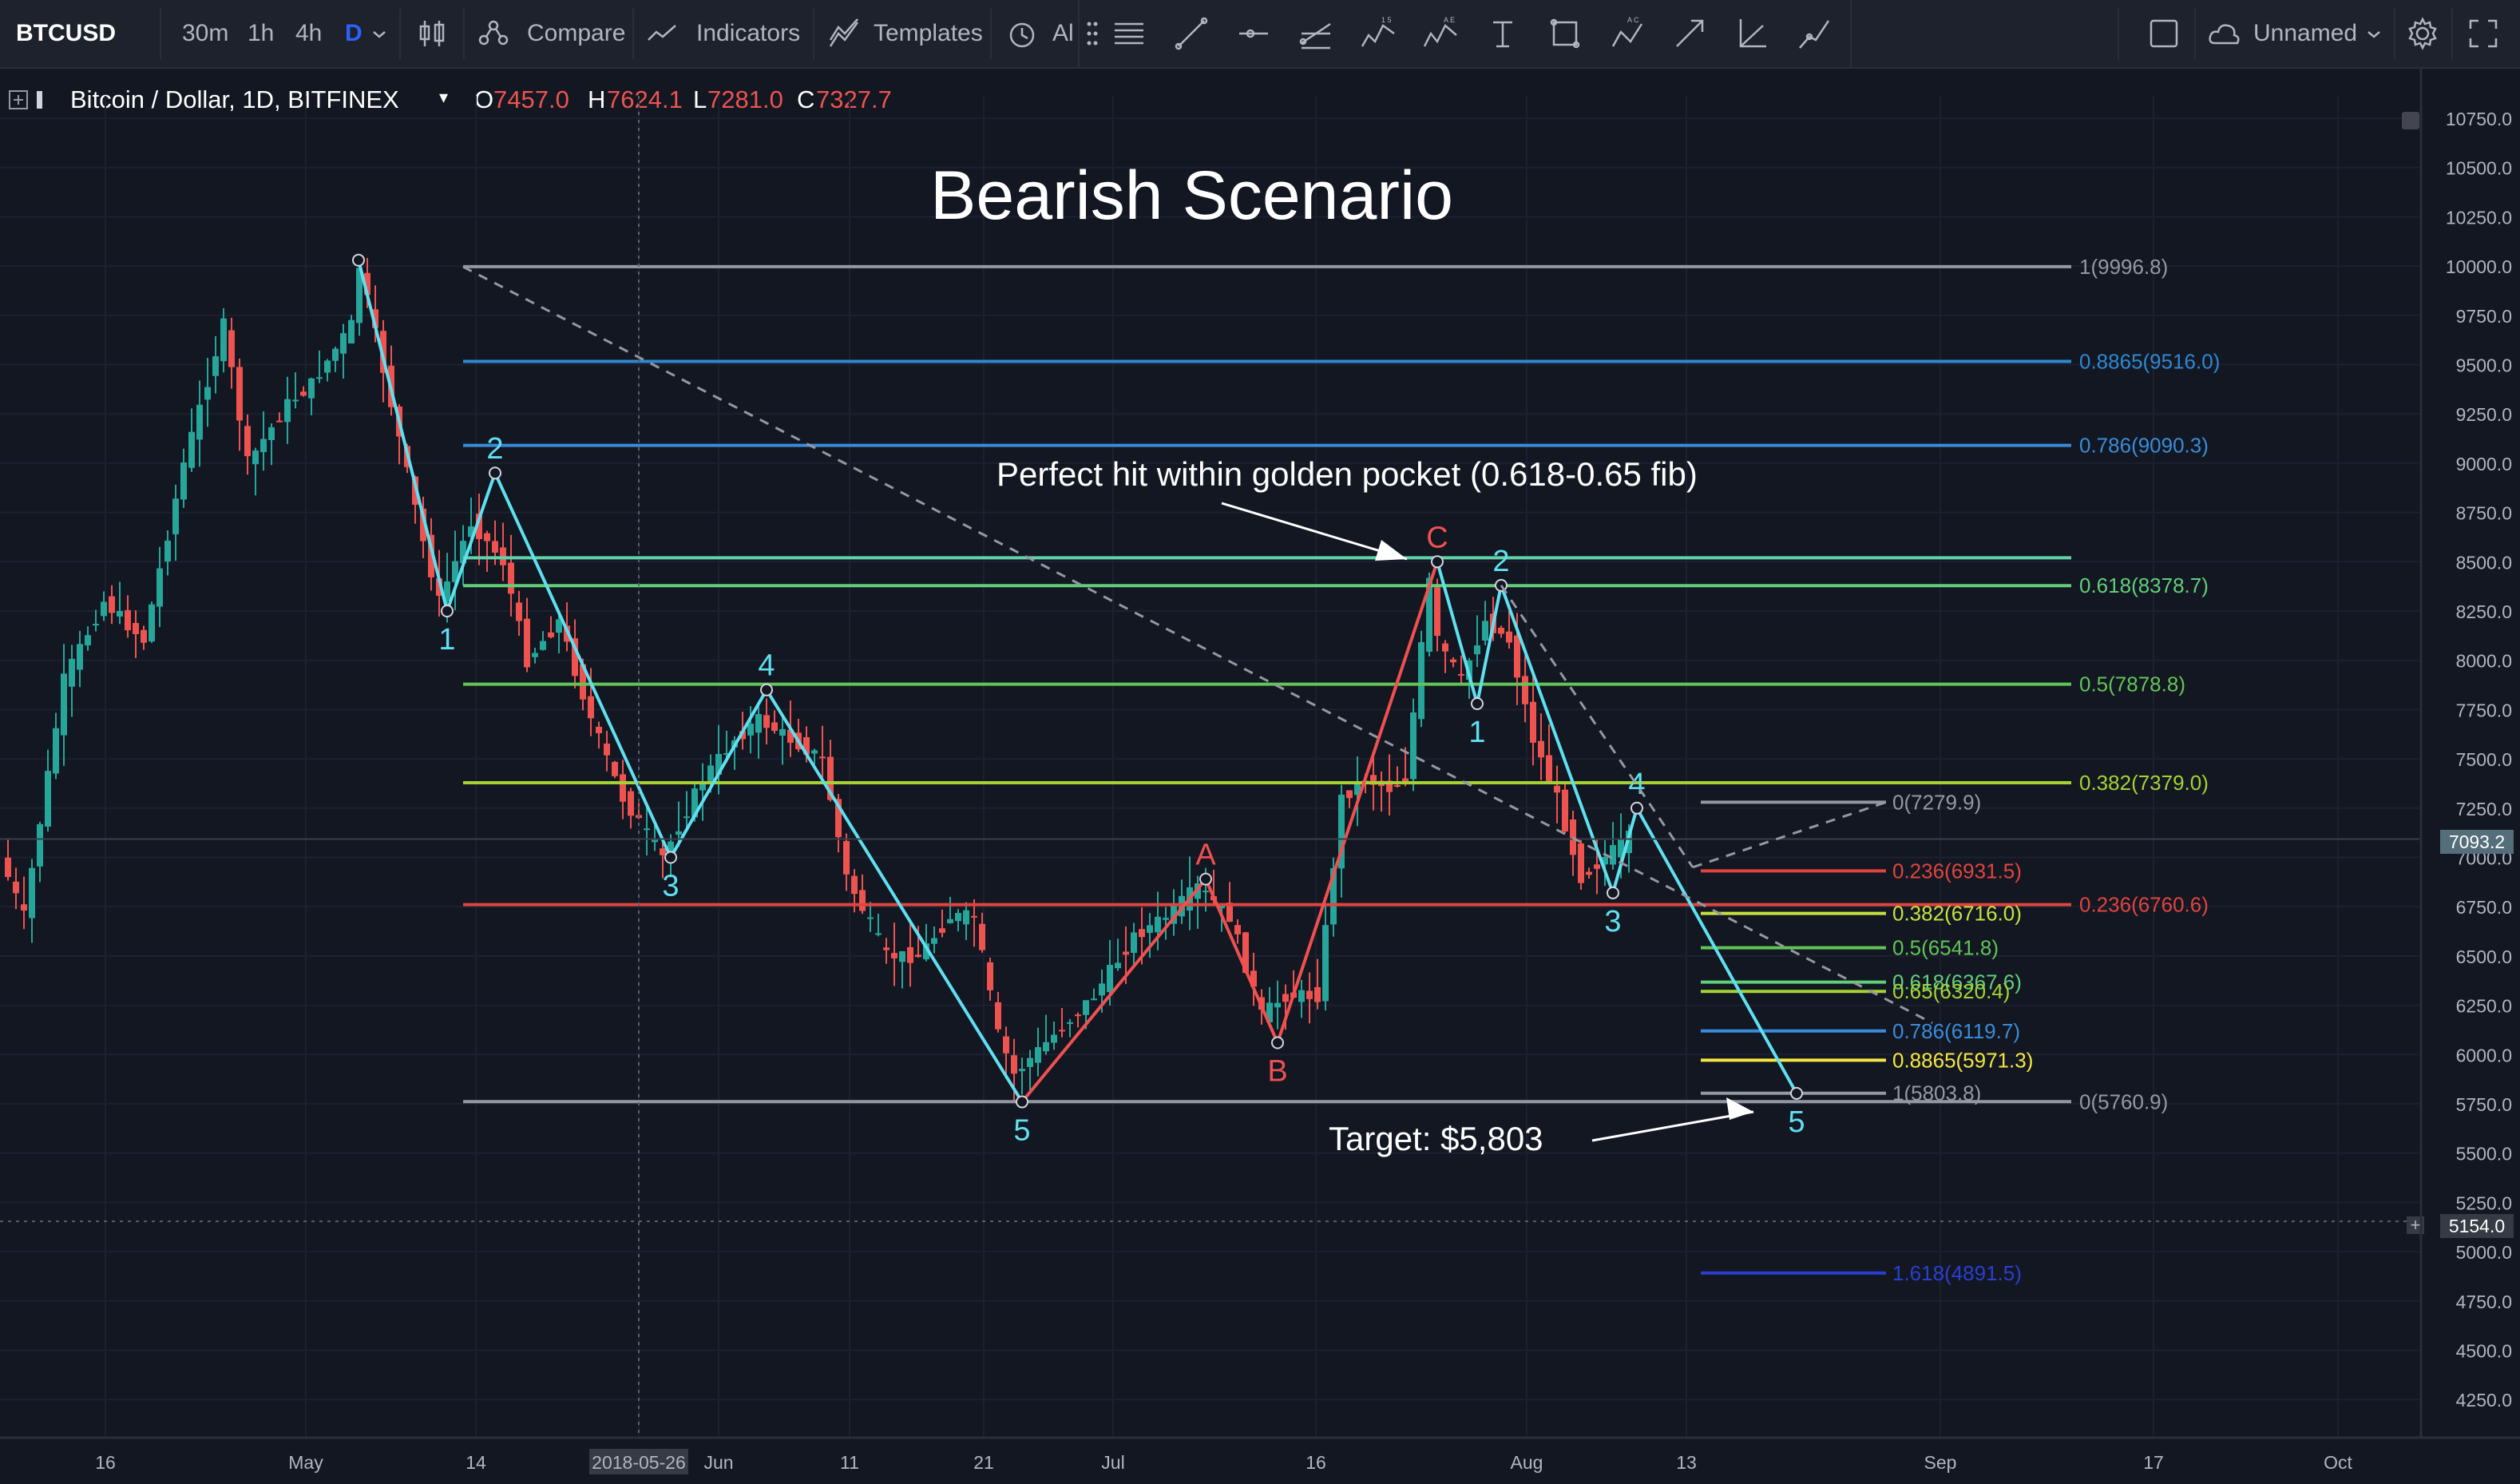 The height and width of the screenshot is (1484, 2520). Describe the element at coordinates (1951, 991) in the screenshot. I see `fib-minor-label: 0.65(6320.4)` at that location.